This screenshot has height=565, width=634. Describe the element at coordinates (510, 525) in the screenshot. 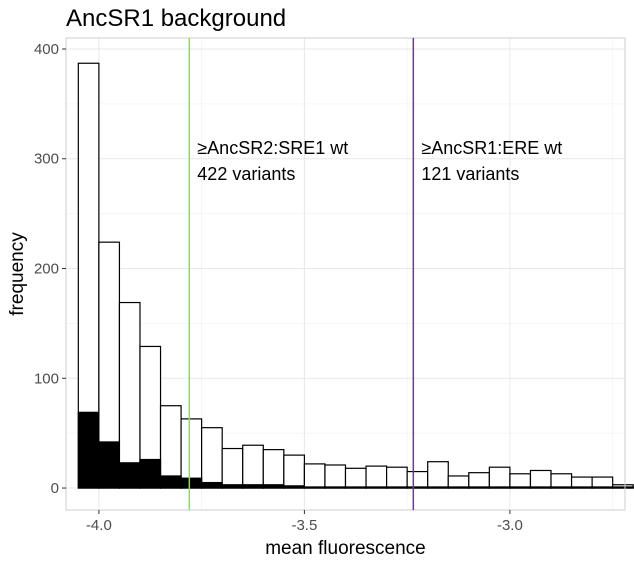

I see `x-tick-label: -3.0` at that location.